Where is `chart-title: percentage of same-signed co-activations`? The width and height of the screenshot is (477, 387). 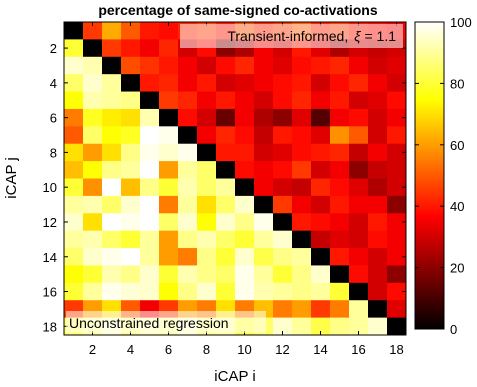 chart-title: percentage of same-signed co-activations is located at coordinates (238, 10).